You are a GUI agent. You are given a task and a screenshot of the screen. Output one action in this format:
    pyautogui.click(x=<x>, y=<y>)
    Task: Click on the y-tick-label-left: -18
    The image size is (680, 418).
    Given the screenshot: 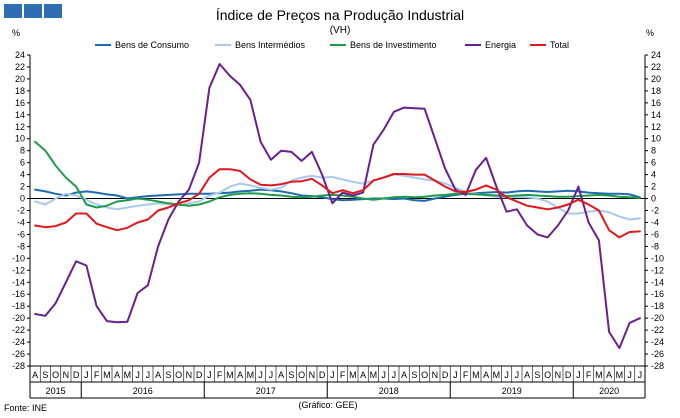 What is the action you would take?
    pyautogui.click(x=18, y=306)
    